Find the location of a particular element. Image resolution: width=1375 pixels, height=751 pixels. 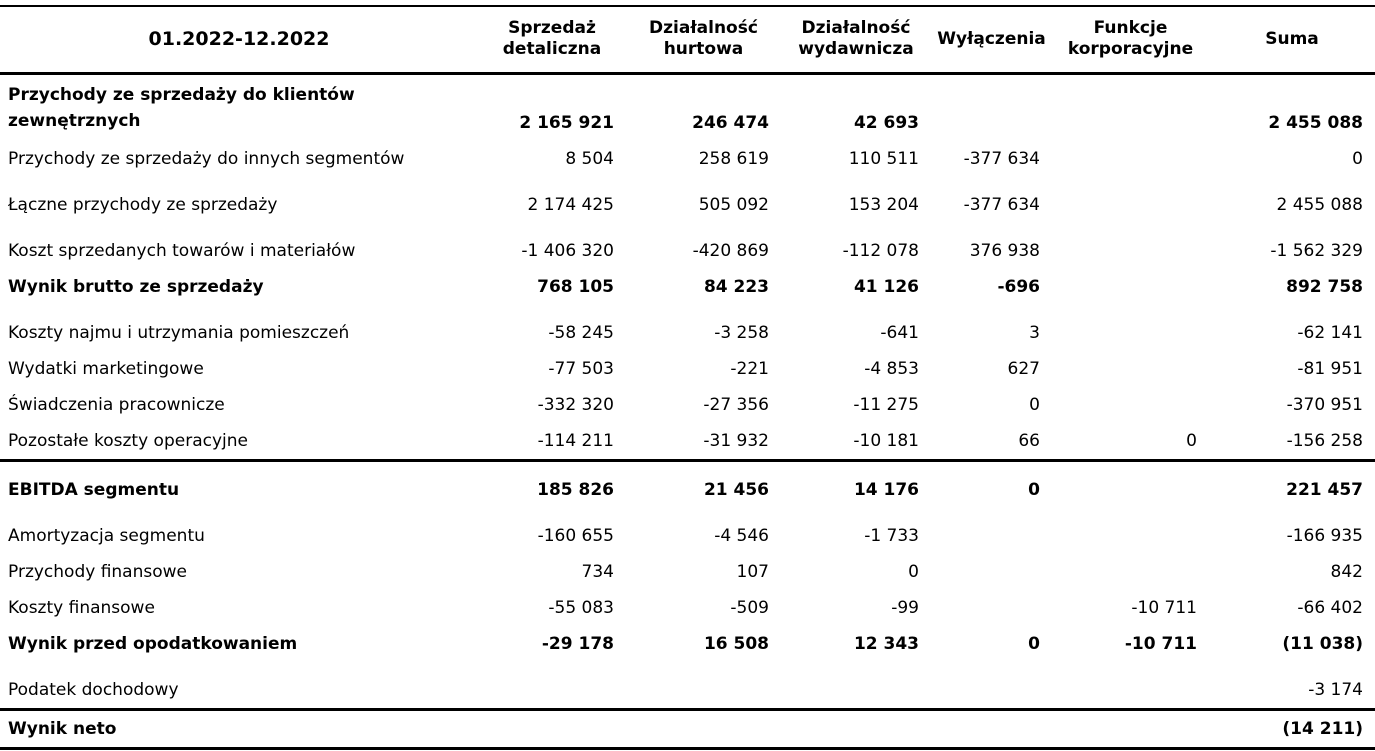

cell-value: 2 165 921 is located at coordinates (566, 123).